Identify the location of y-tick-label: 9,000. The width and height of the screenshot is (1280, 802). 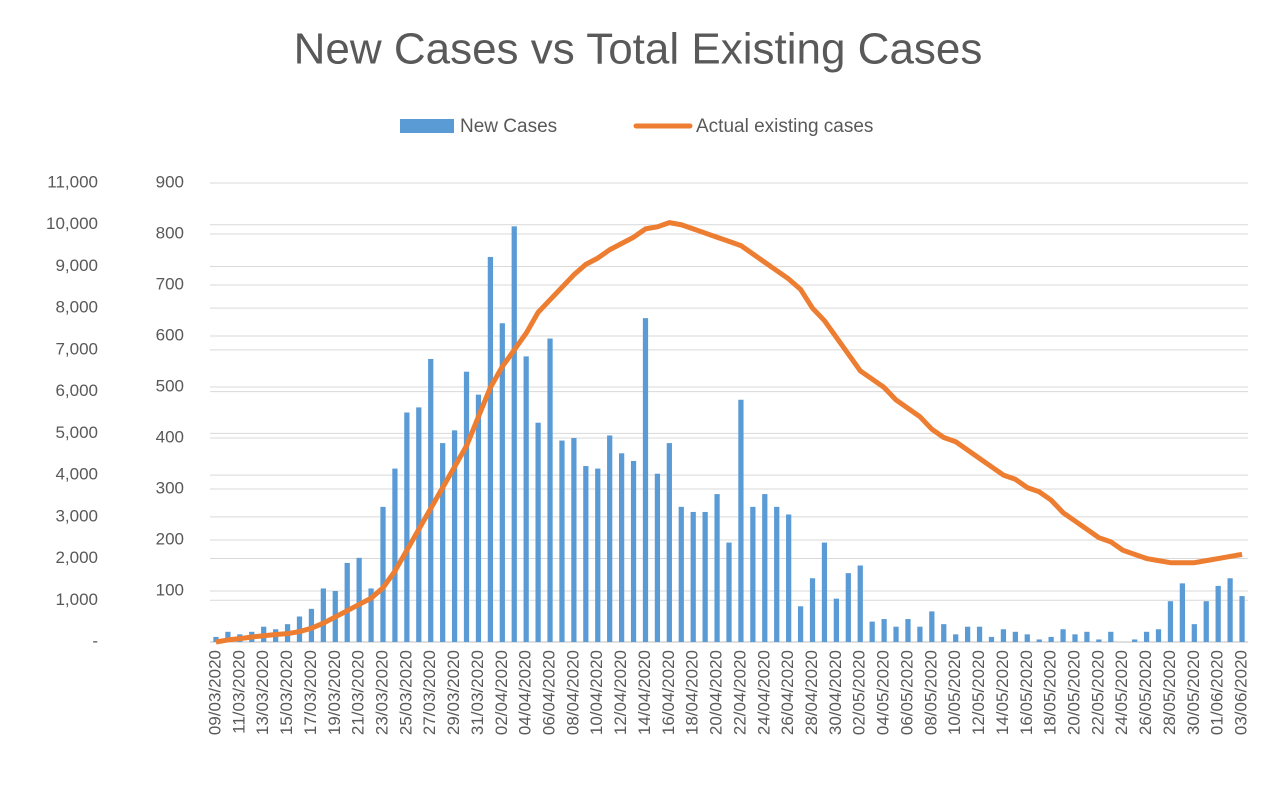
(76, 265).